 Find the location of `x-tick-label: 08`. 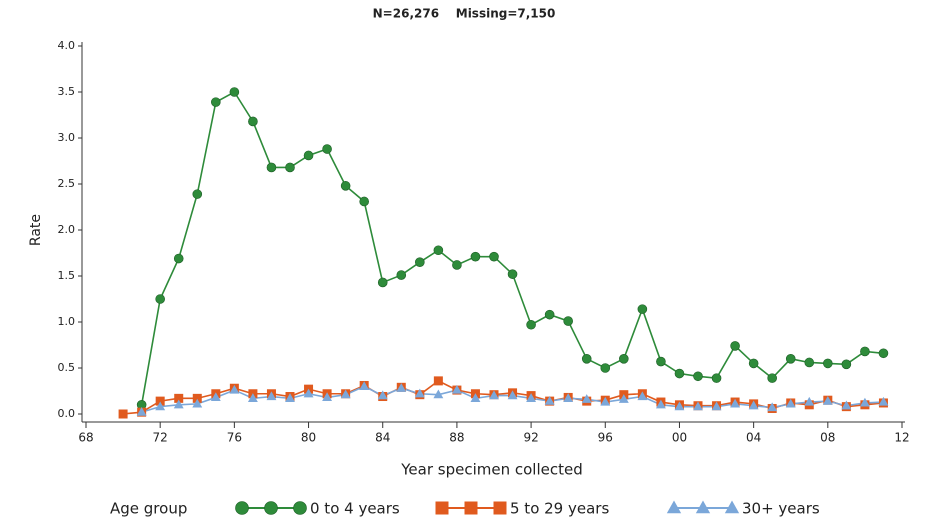

x-tick-label: 08 is located at coordinates (827, 438).